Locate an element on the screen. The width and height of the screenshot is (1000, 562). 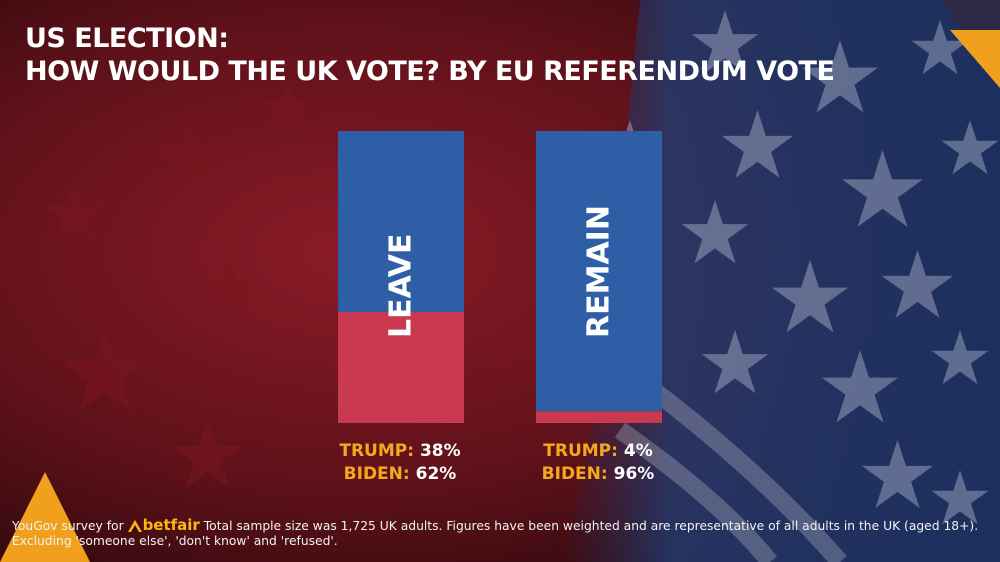
biden-value: 96% is located at coordinates (634, 474).